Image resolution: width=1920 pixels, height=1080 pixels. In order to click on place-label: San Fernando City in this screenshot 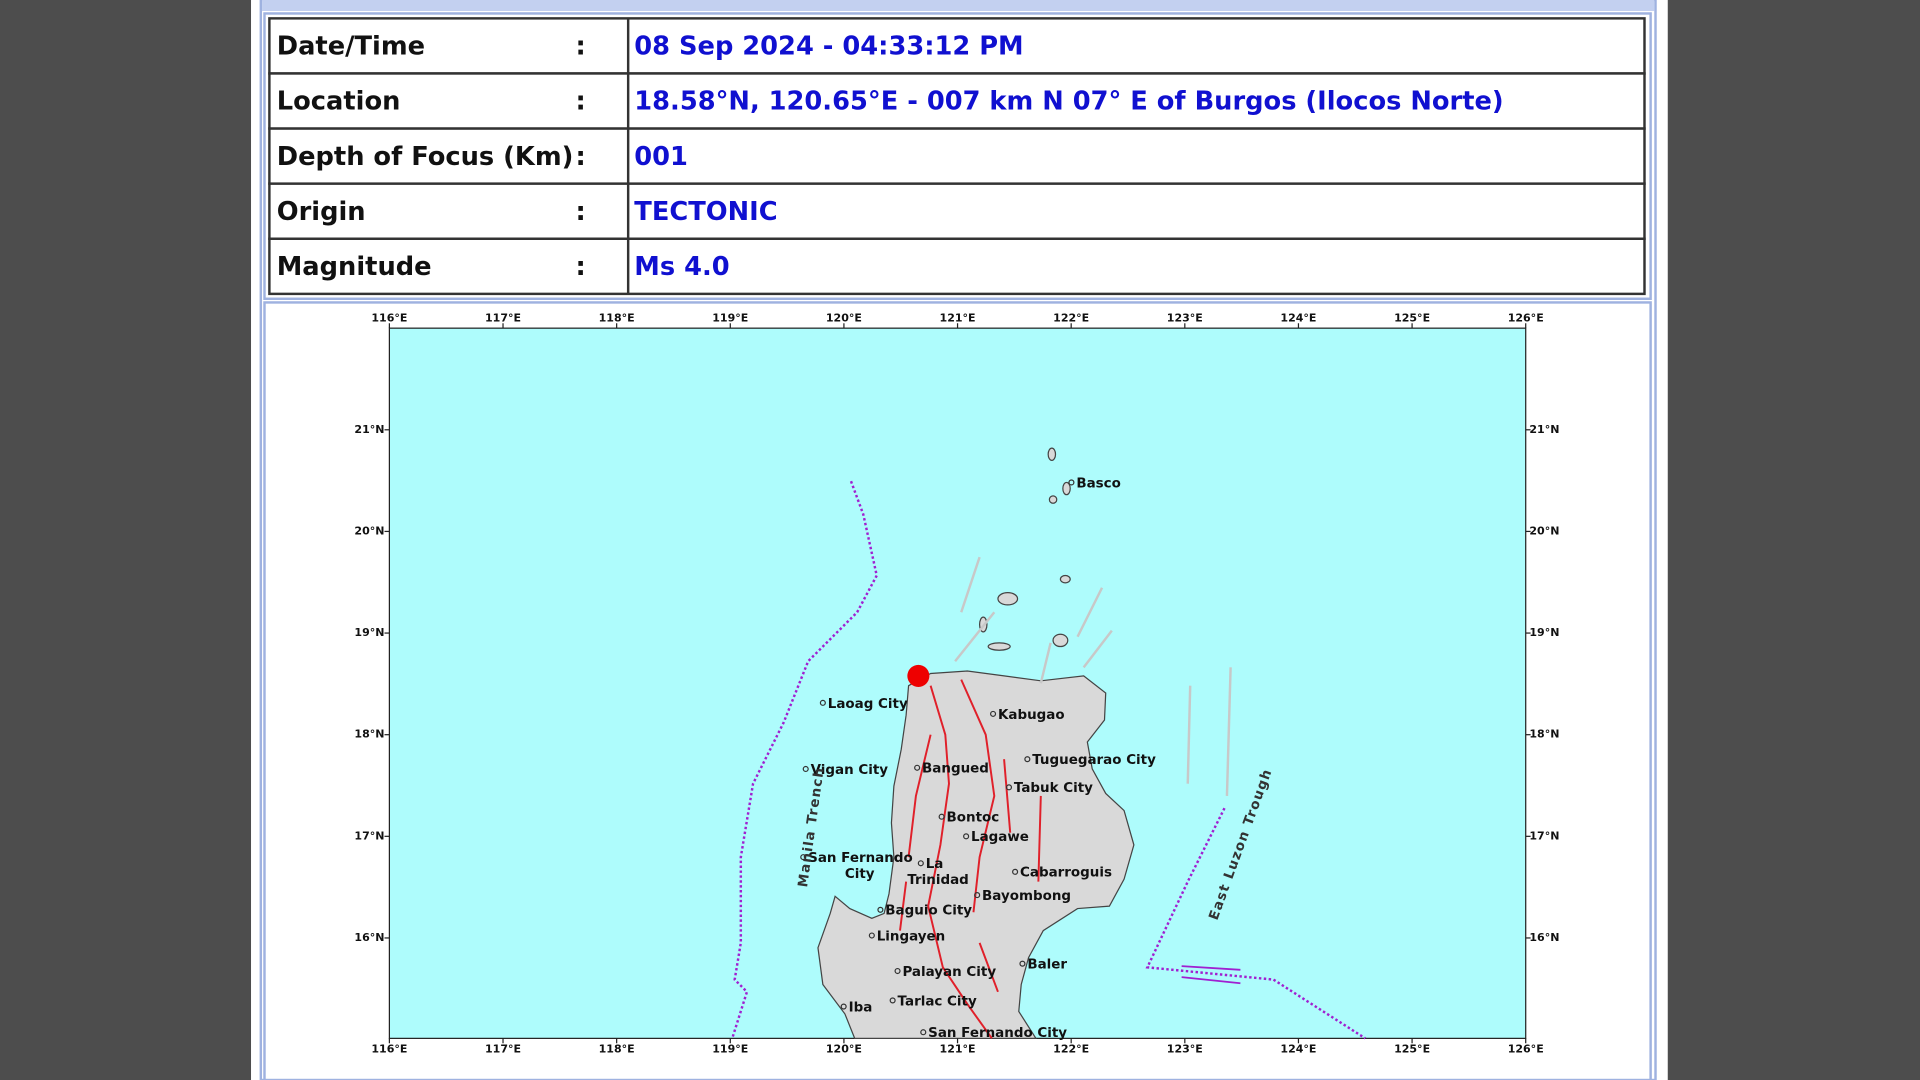, I will do `click(997, 1033)`.